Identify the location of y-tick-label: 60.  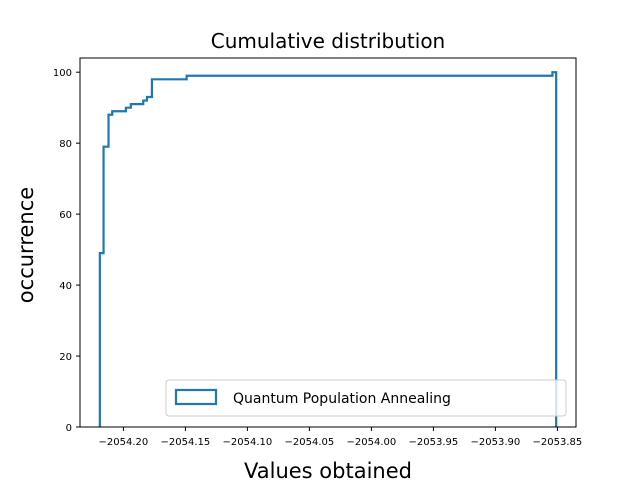
(65, 215).